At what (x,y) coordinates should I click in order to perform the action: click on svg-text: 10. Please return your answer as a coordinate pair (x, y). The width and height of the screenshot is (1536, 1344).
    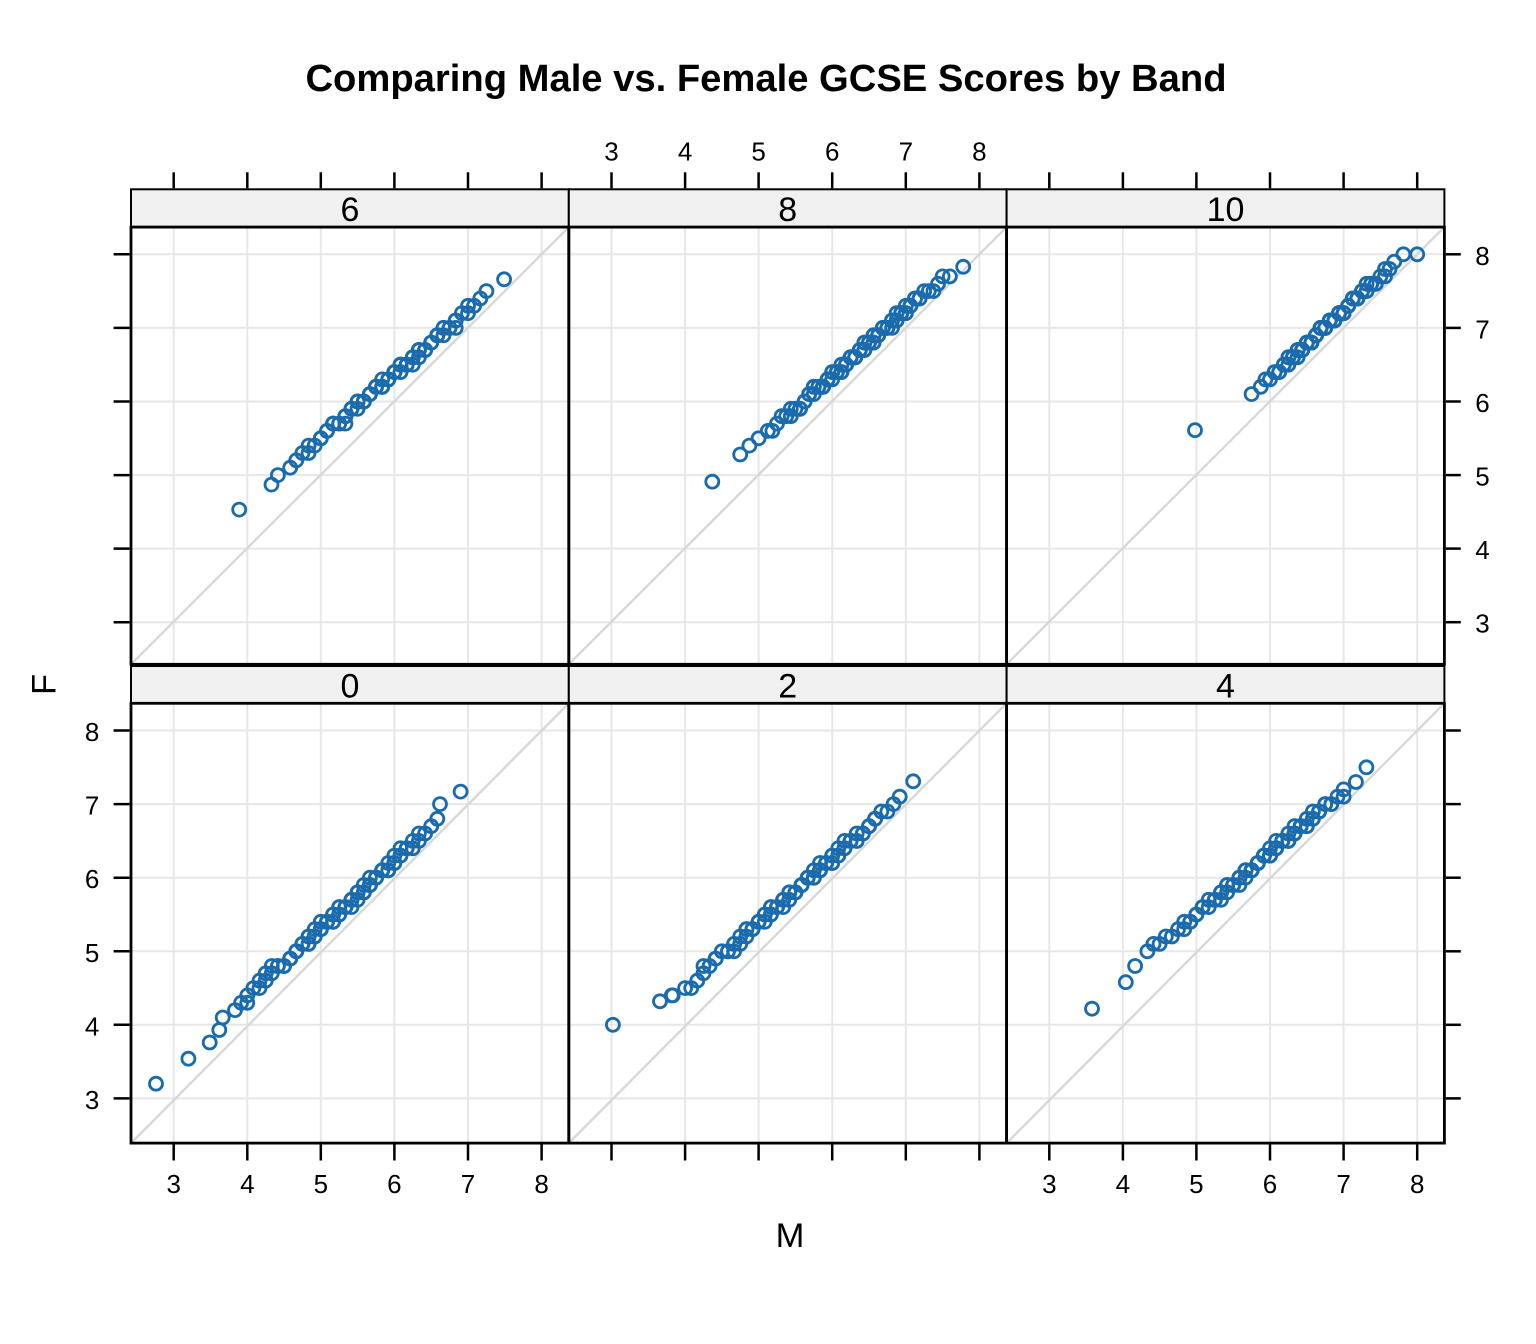
    Looking at the image, I should click on (1226, 210).